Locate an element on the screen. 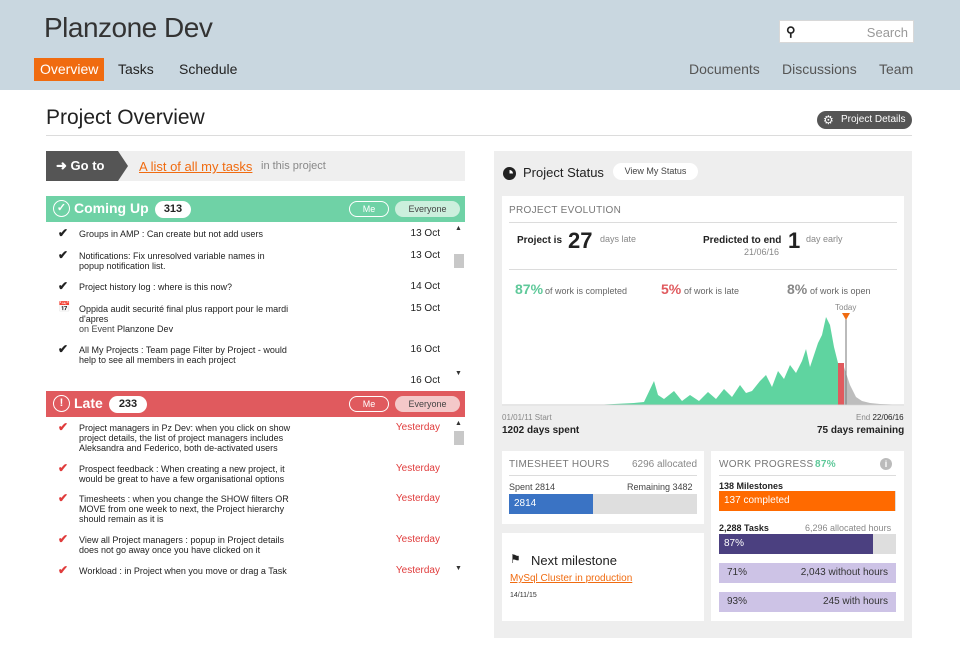  timesheet-bar: 2814 is located at coordinates (603, 504).